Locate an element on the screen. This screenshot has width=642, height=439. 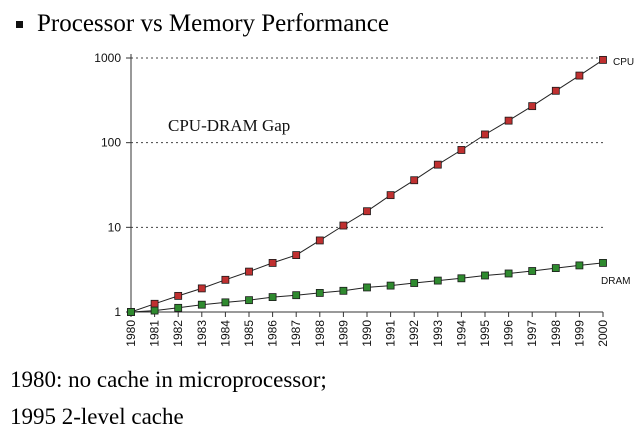
x-tick-label-1998: 1998 is located at coordinates (556, 333).